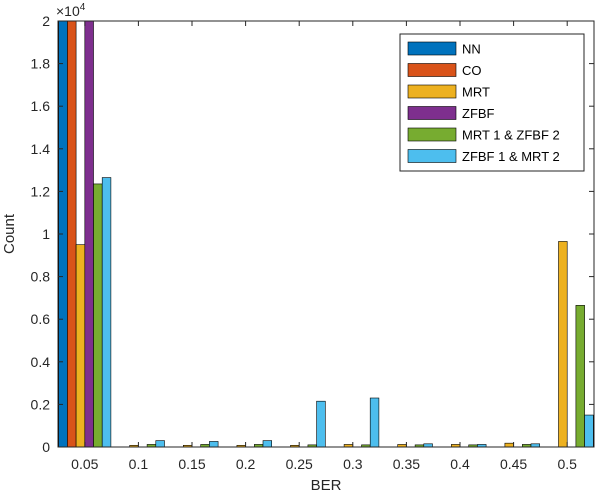  I want to click on legend-label: ZFBF, so click(478, 113).